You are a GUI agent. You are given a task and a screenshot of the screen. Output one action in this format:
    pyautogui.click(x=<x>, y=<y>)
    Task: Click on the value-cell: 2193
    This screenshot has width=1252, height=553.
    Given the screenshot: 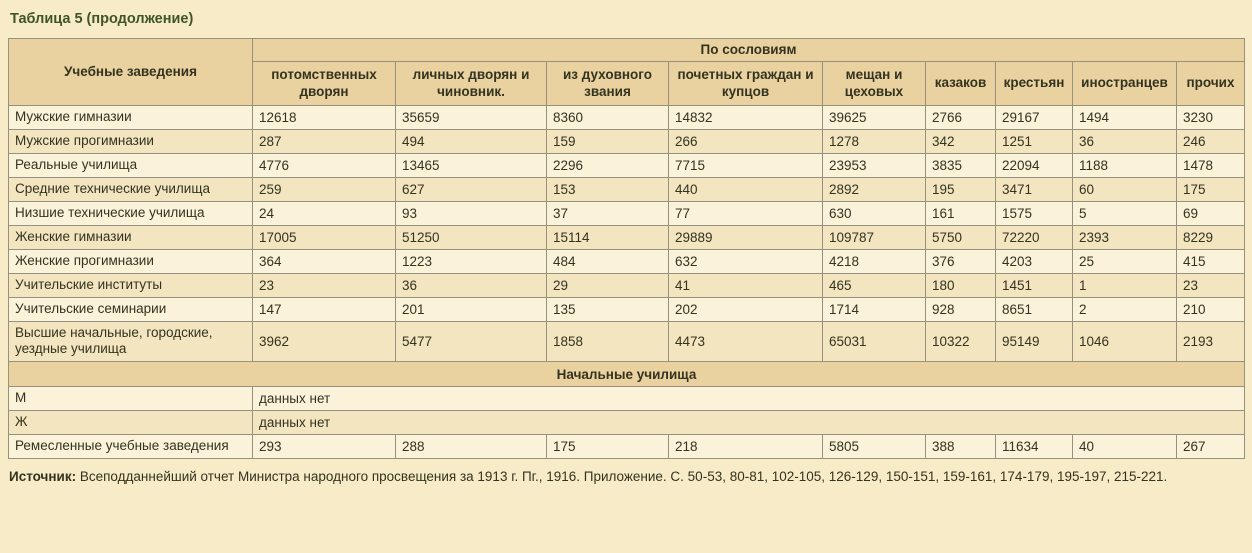 What is the action you would take?
    pyautogui.click(x=1210, y=341)
    